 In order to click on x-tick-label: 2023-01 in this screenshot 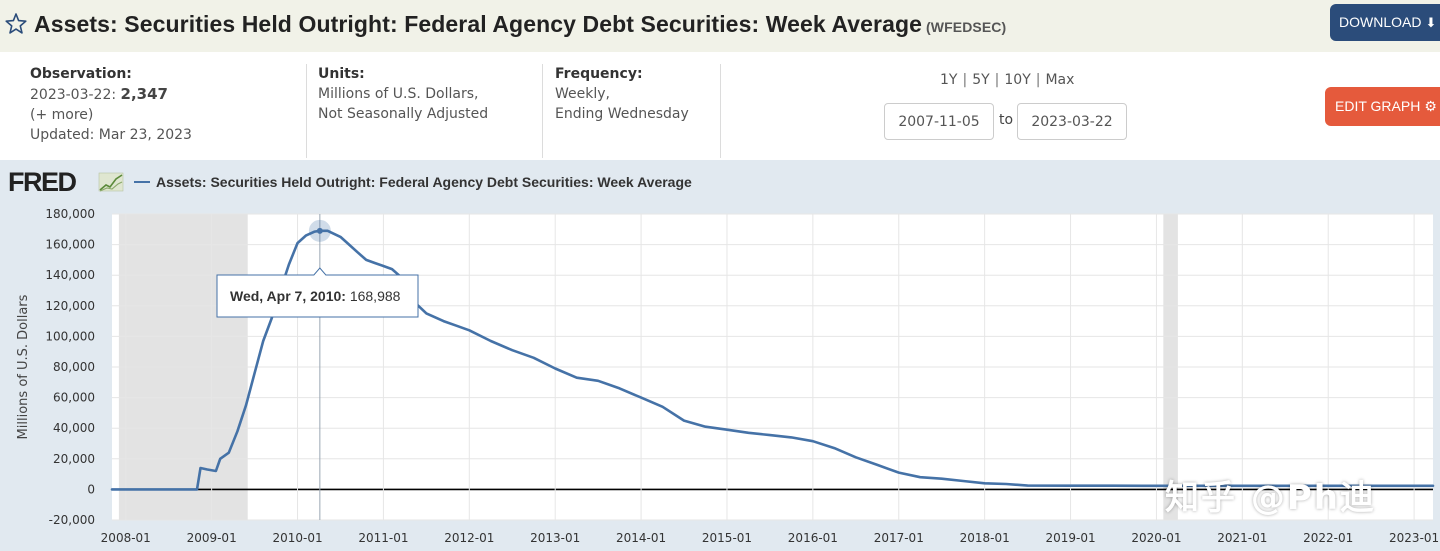, I will do `click(1414, 538)`.